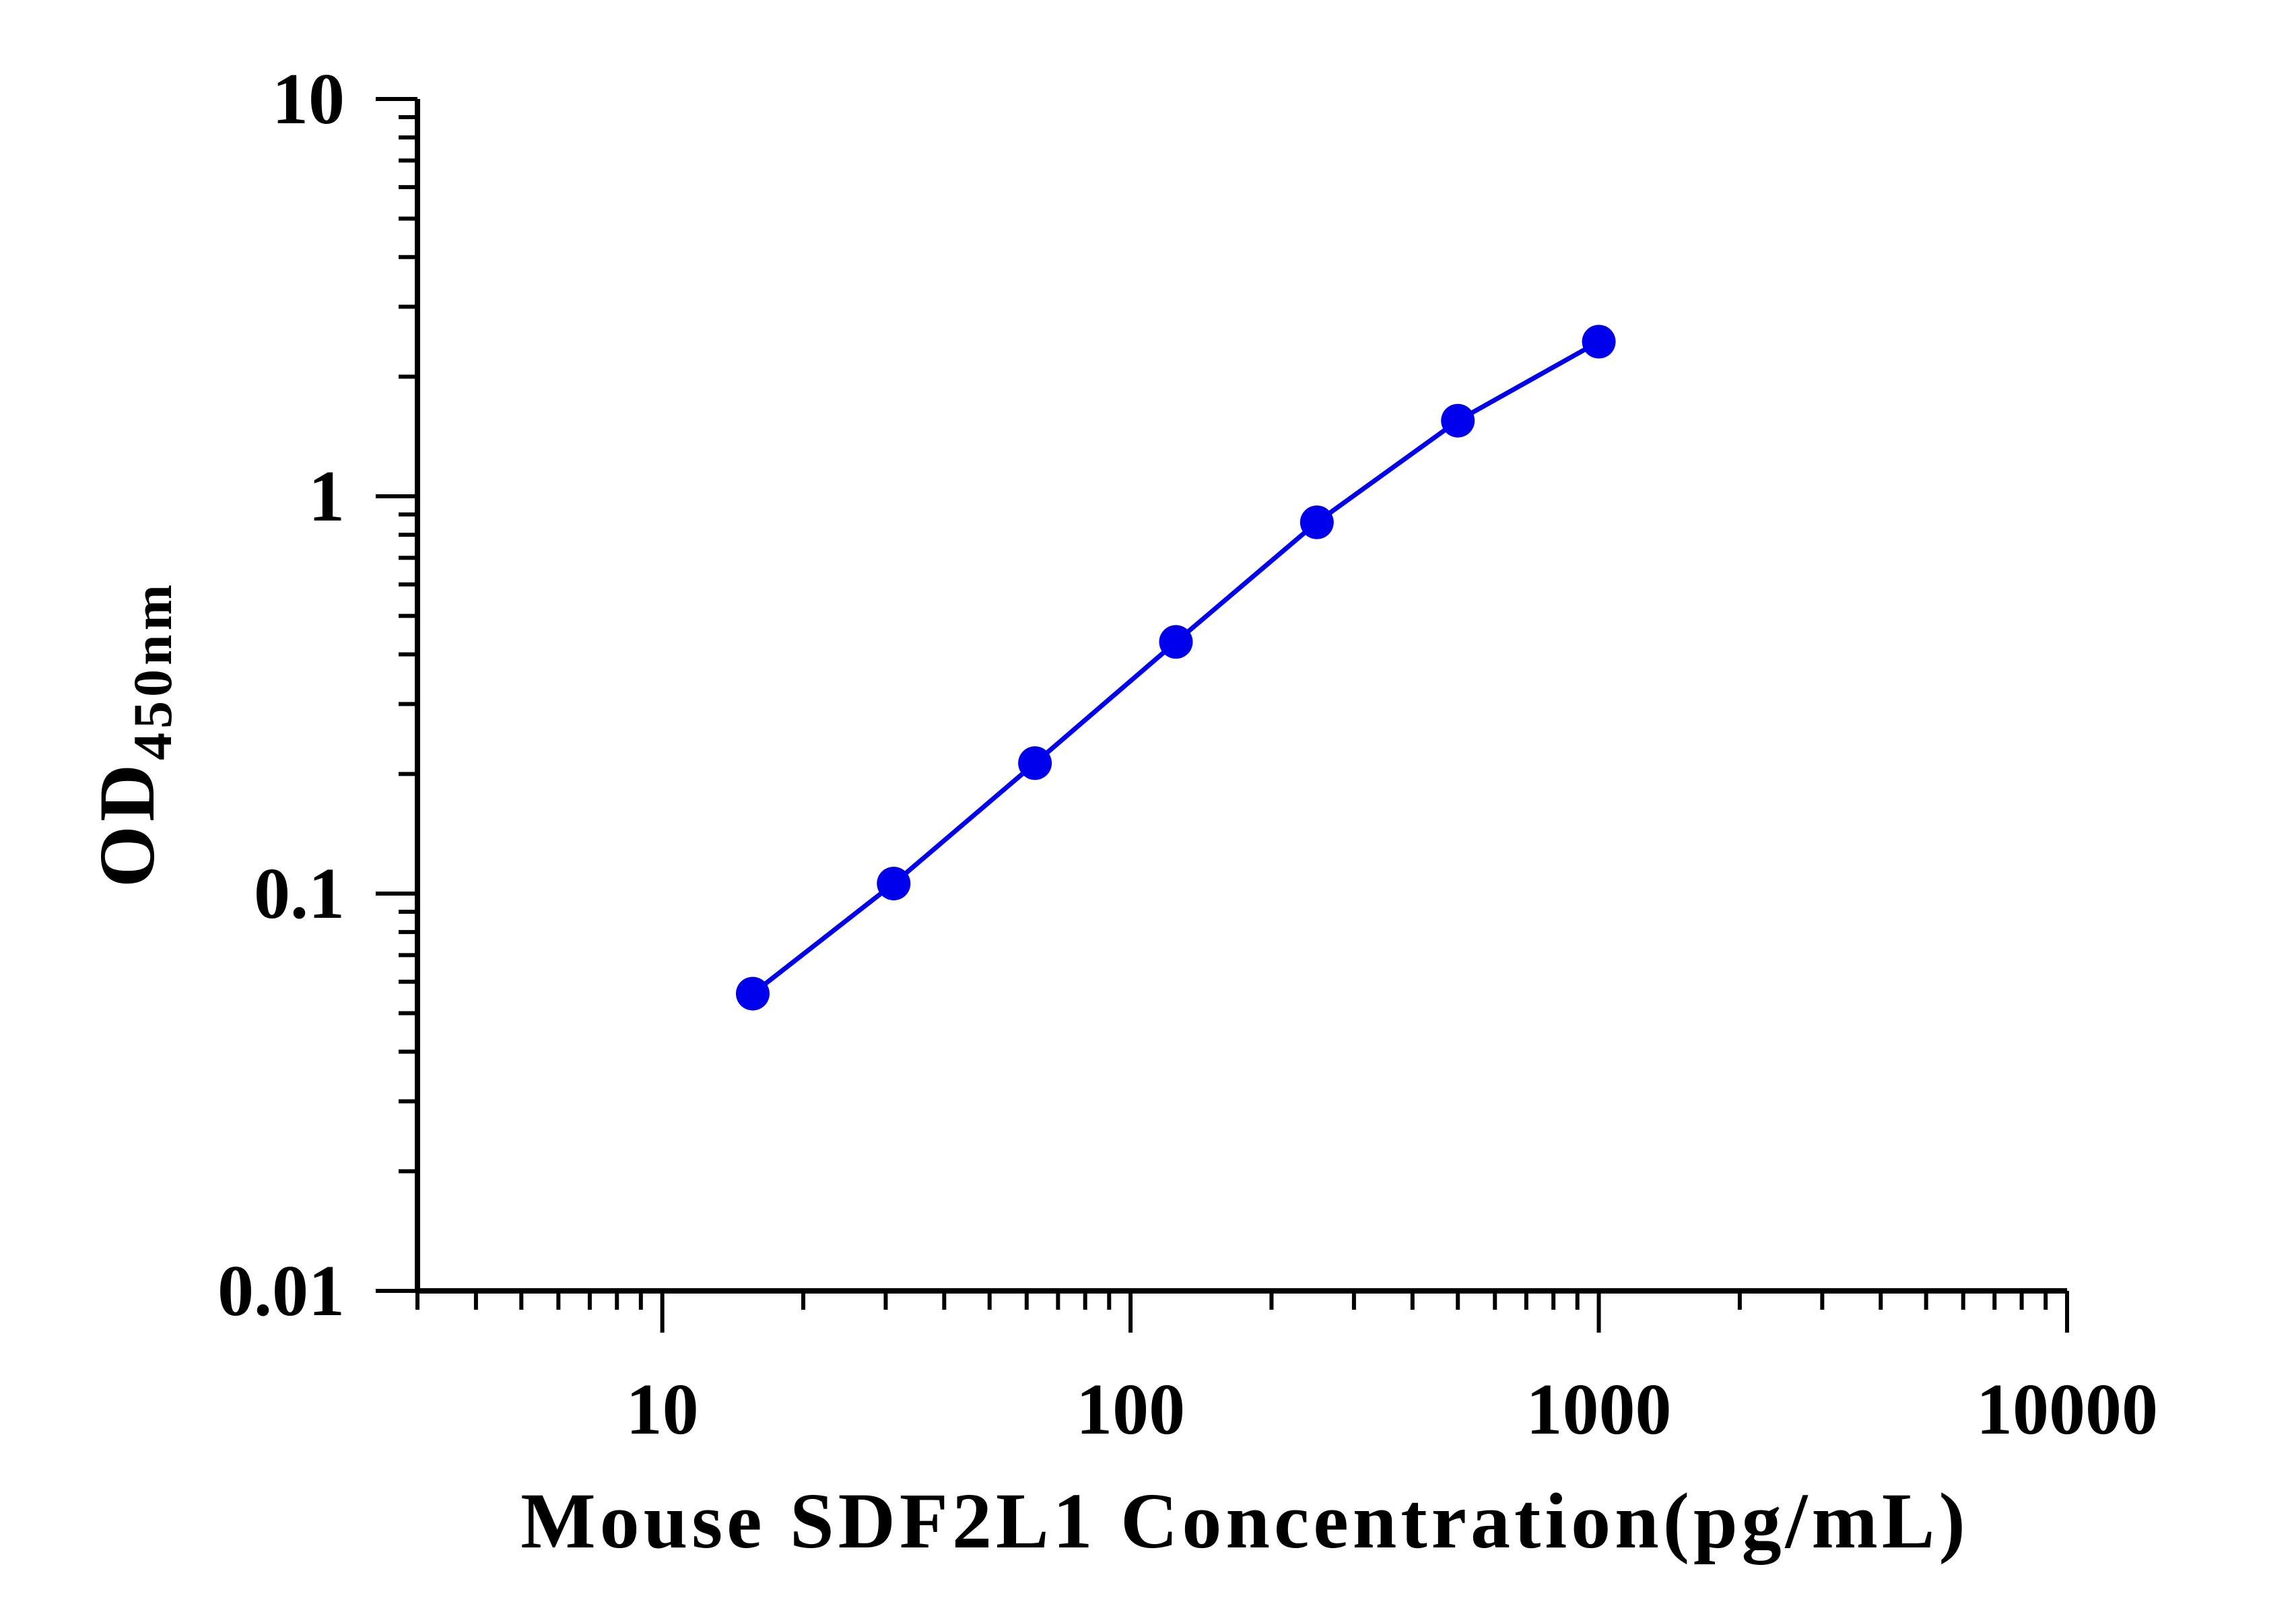 This screenshot has height=1604, width=2296. What do you see at coordinates (152, 670) in the screenshot?
I see `y-axis-title-subscript: 450nm` at bounding box center [152, 670].